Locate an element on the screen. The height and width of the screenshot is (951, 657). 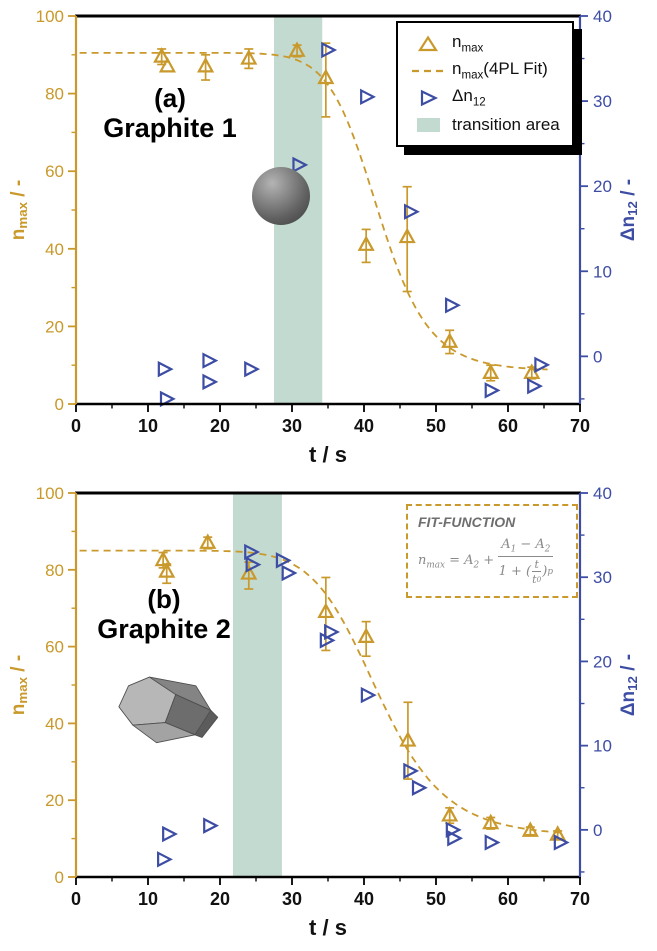
legend-label: transition area is located at coordinates (506, 124).